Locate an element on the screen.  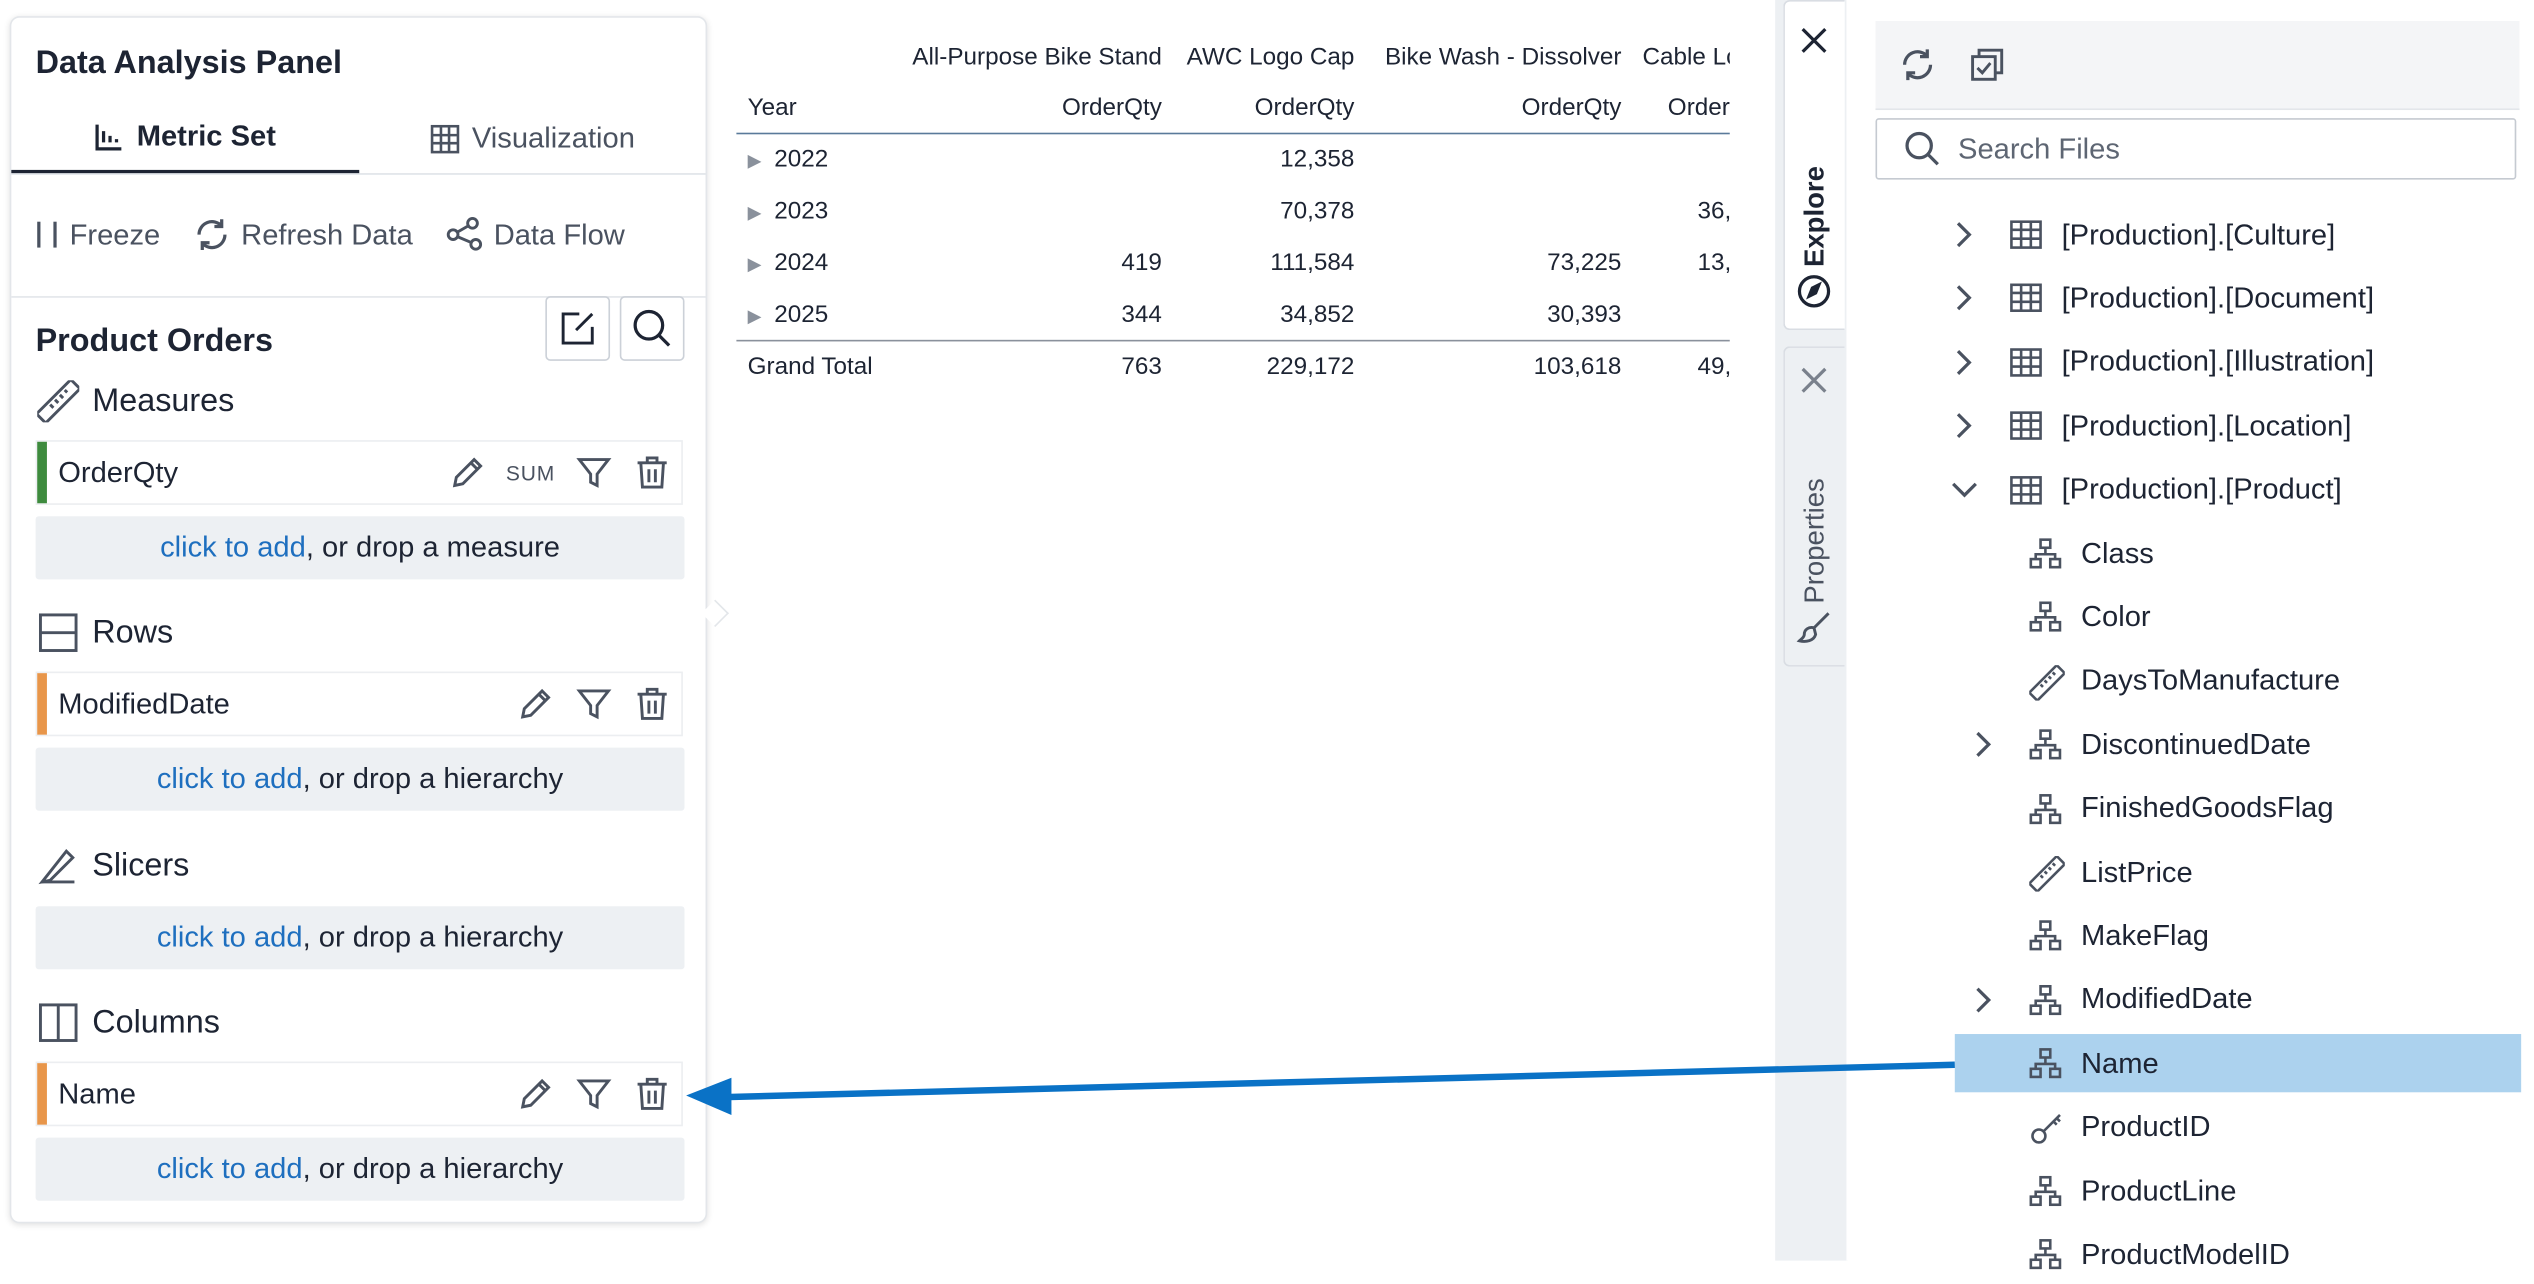
tree-item: MakeFlag is located at coordinates (2183, 936).